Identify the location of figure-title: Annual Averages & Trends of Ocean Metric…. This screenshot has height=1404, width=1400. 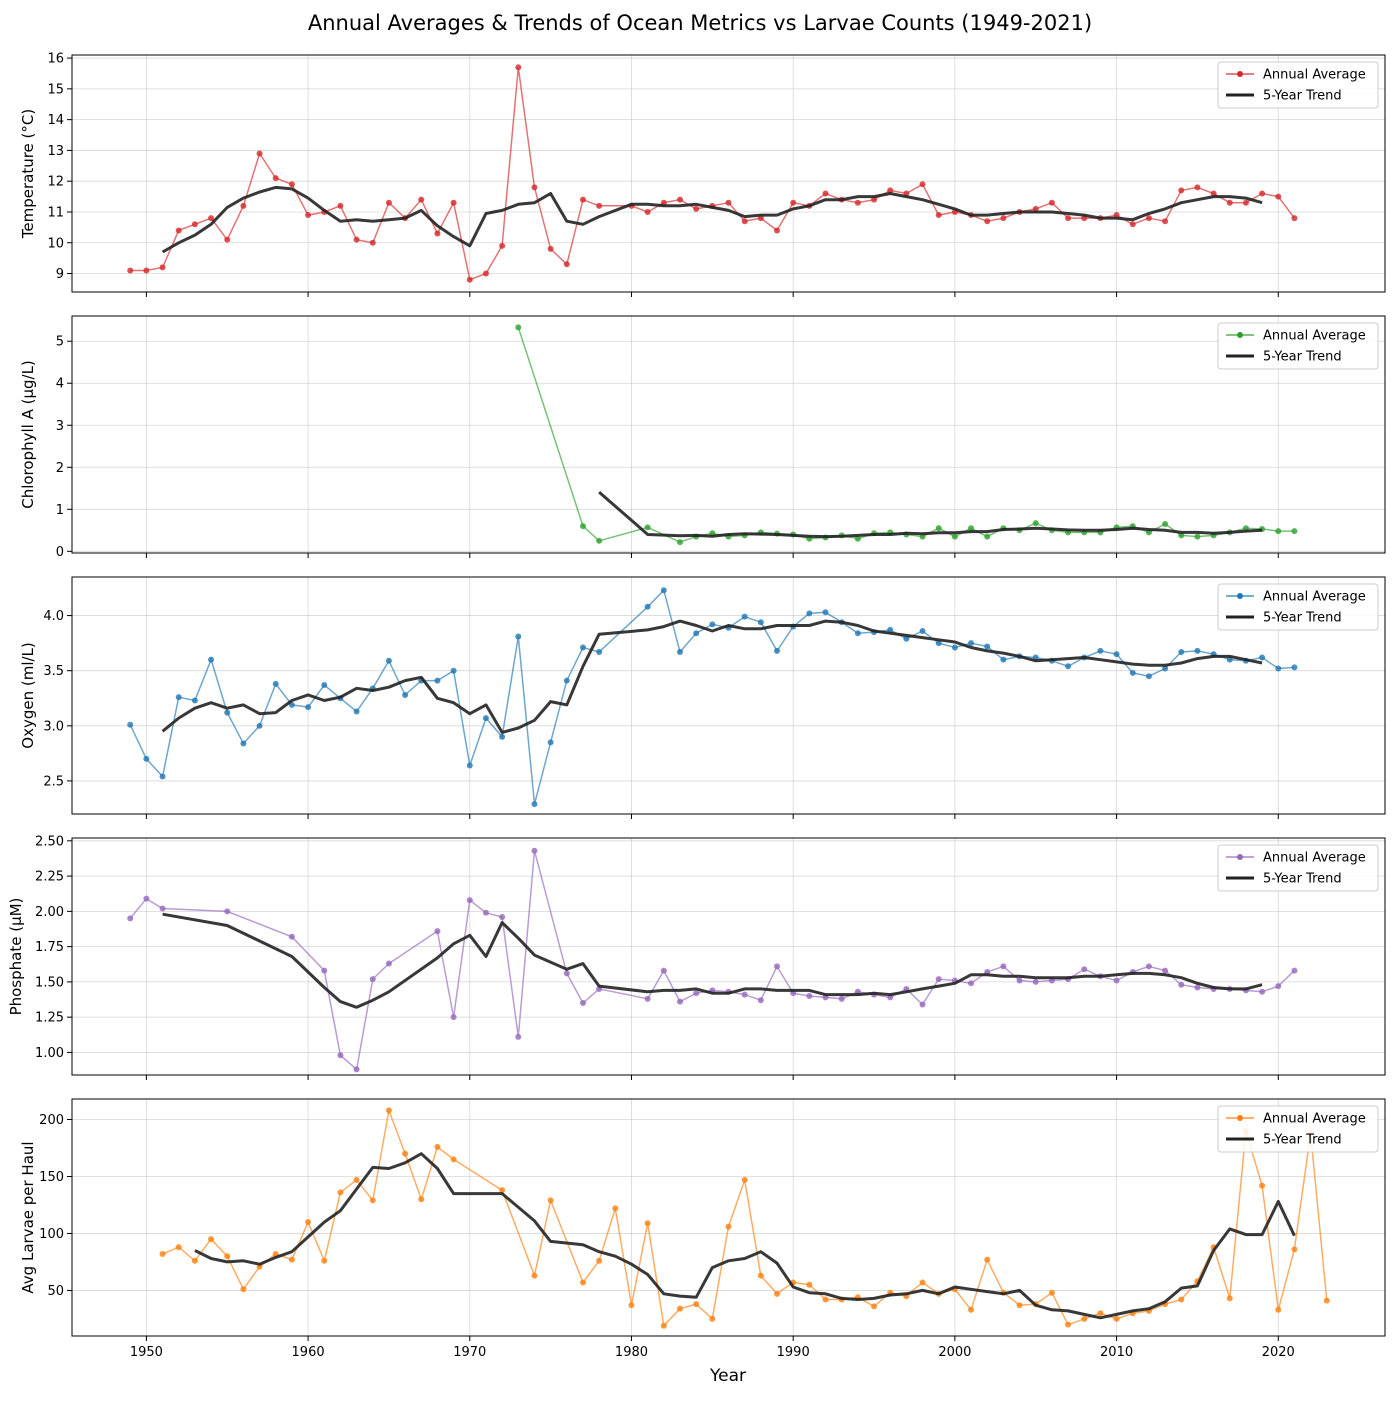
(700, 23).